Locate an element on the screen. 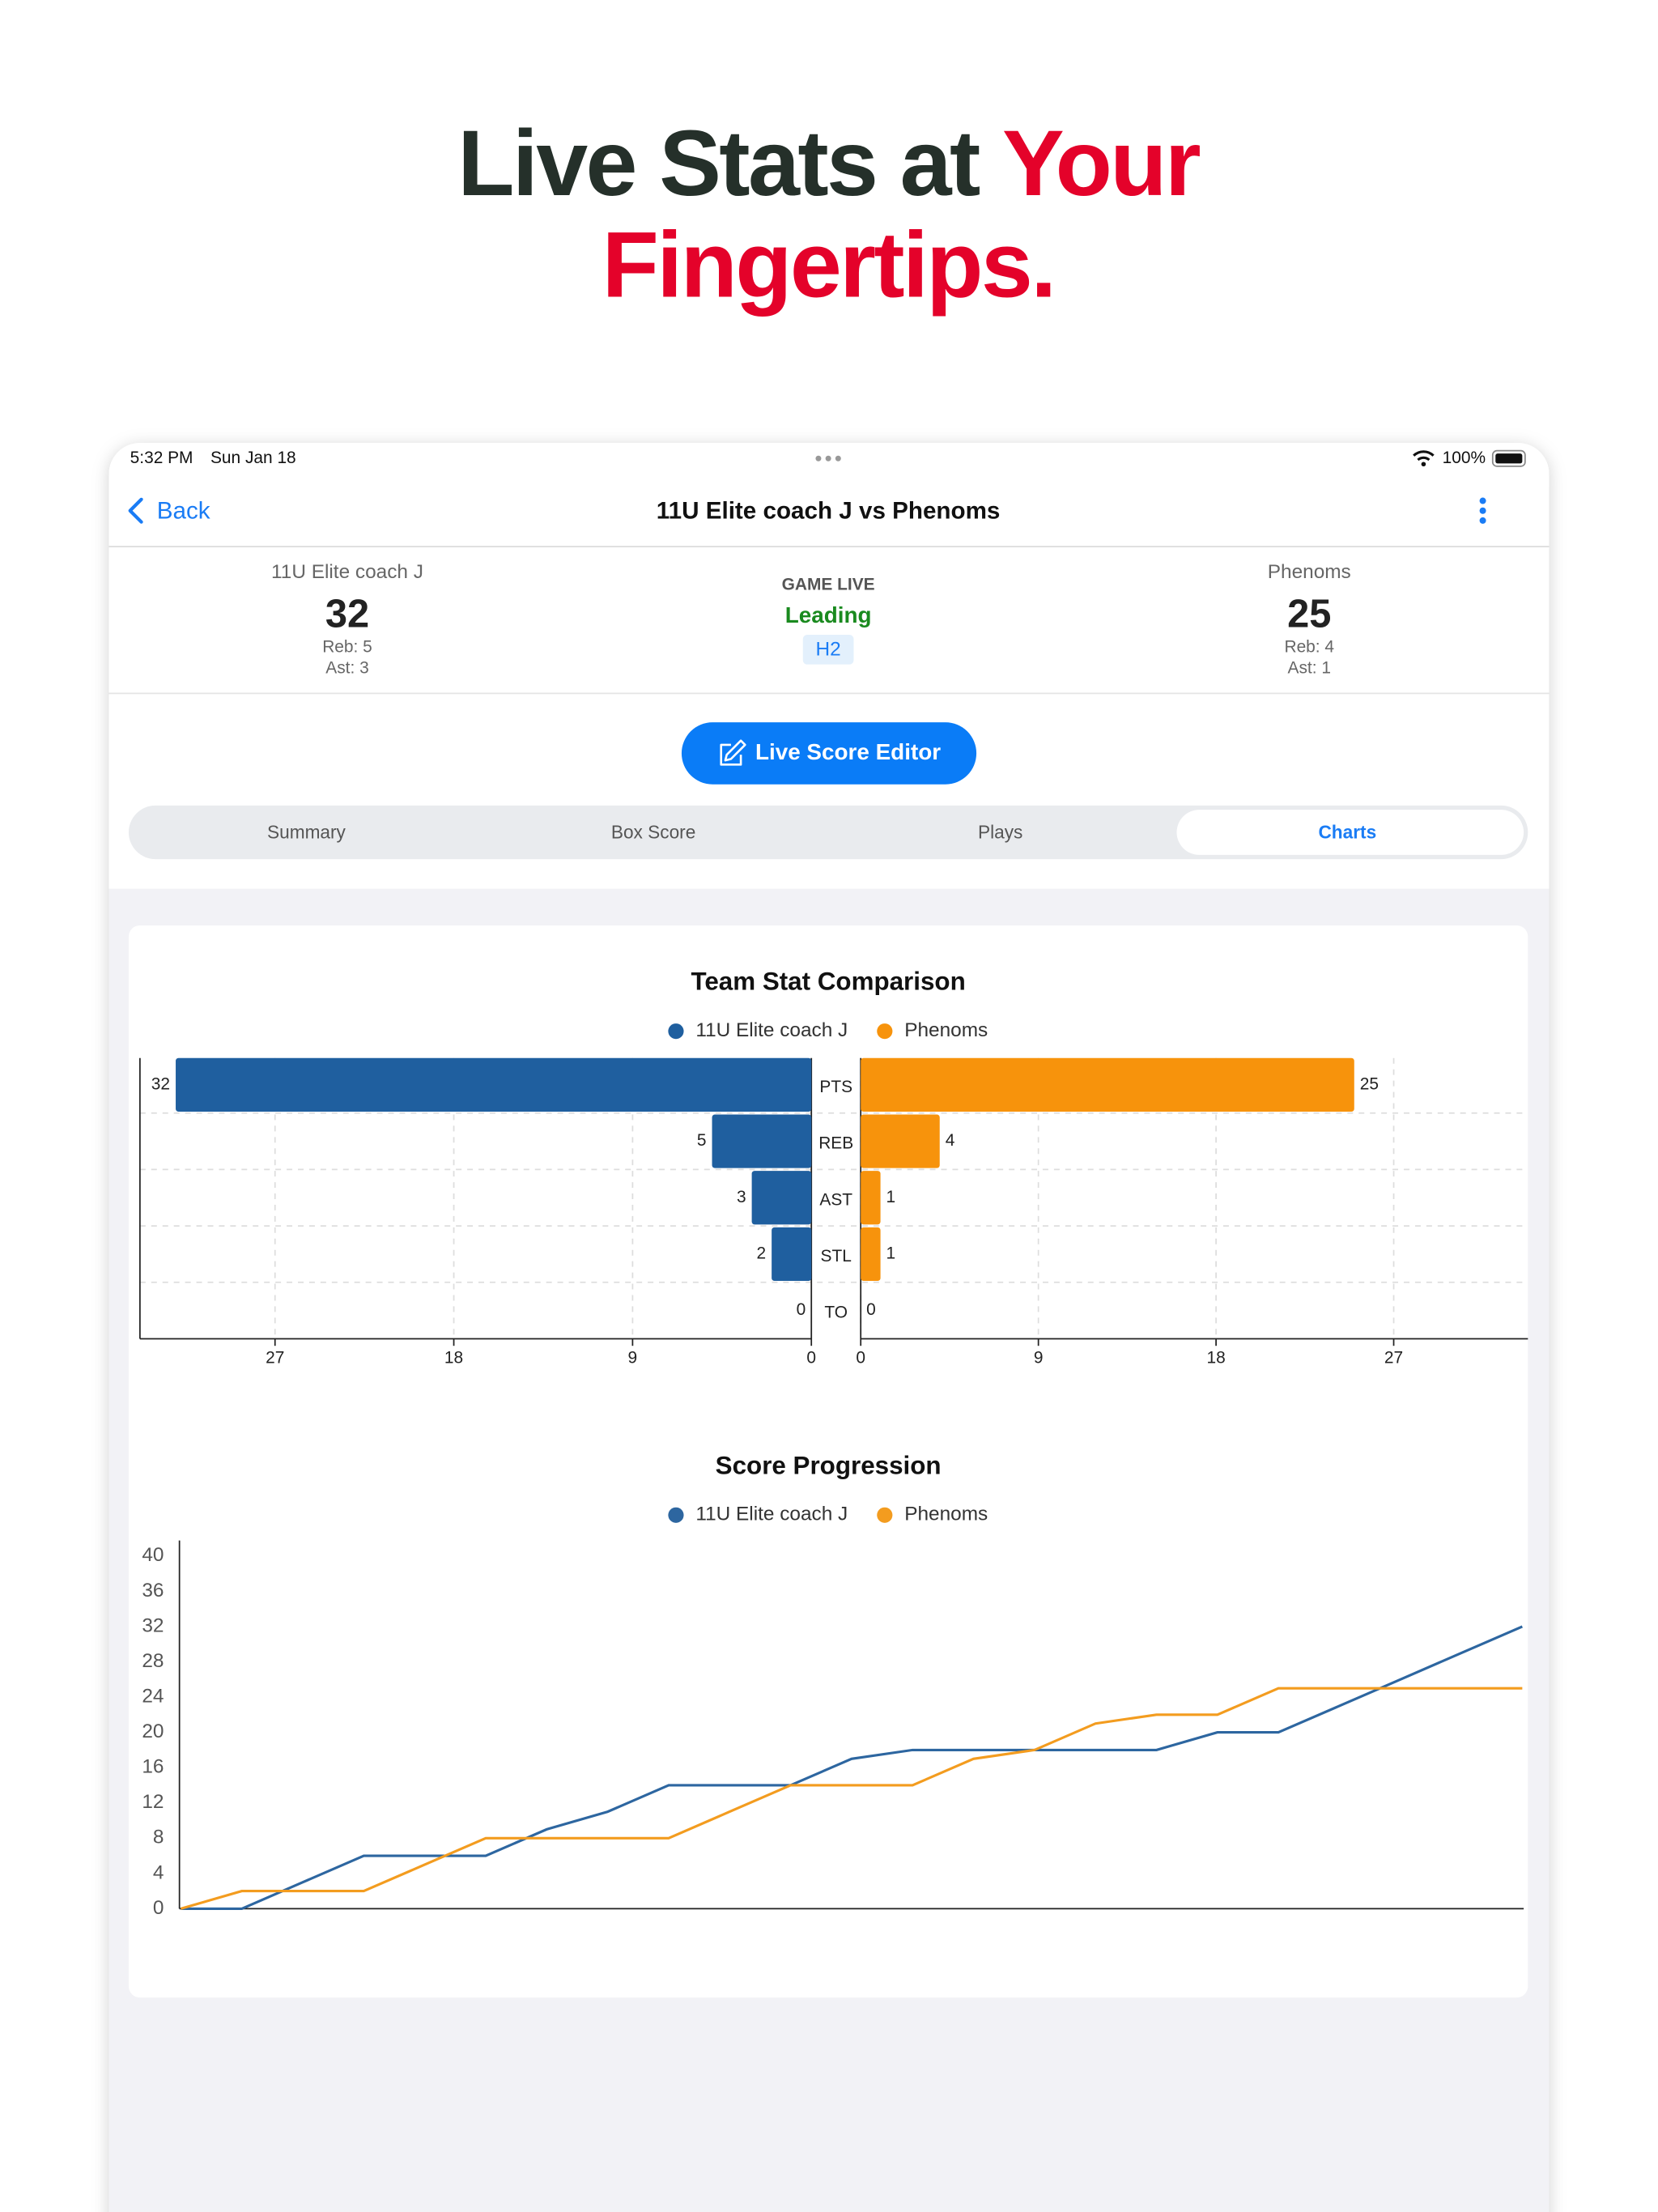  more-menu is located at coordinates (1482, 510).